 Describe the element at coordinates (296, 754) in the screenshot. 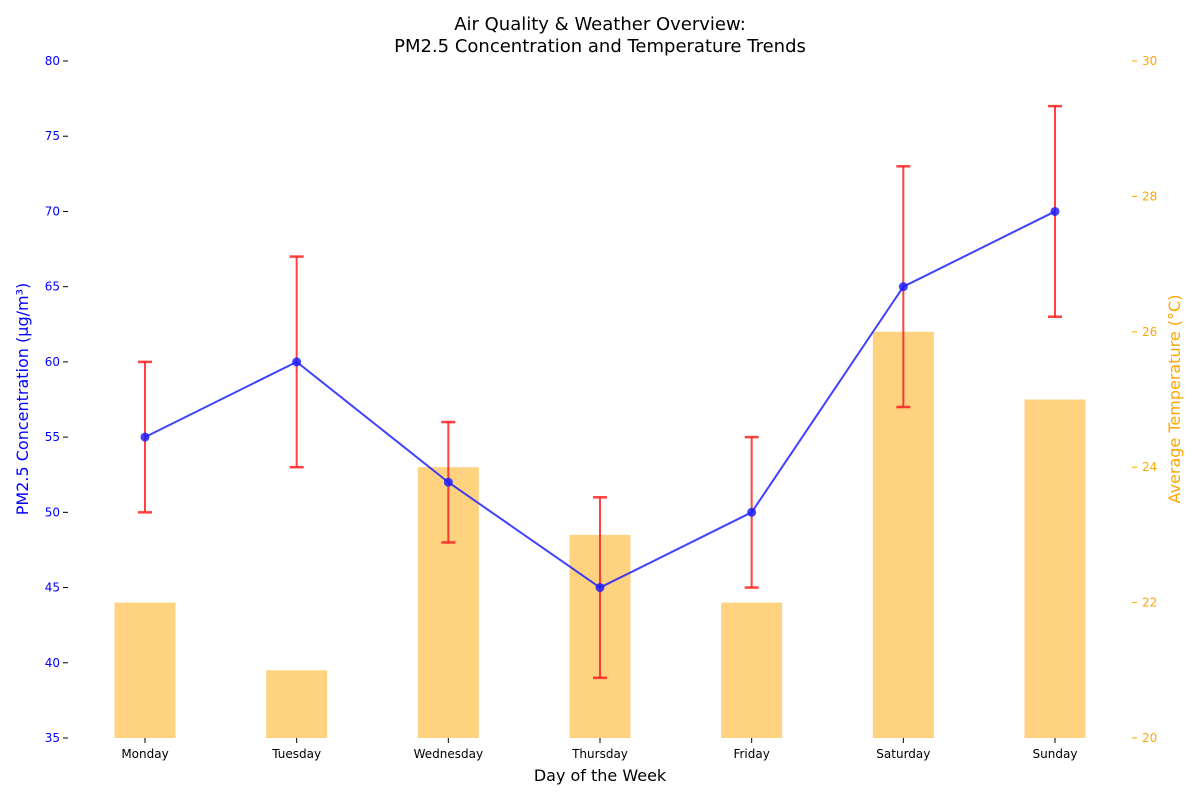

I see `x-tick-label-tuesday: Tuesday` at that location.